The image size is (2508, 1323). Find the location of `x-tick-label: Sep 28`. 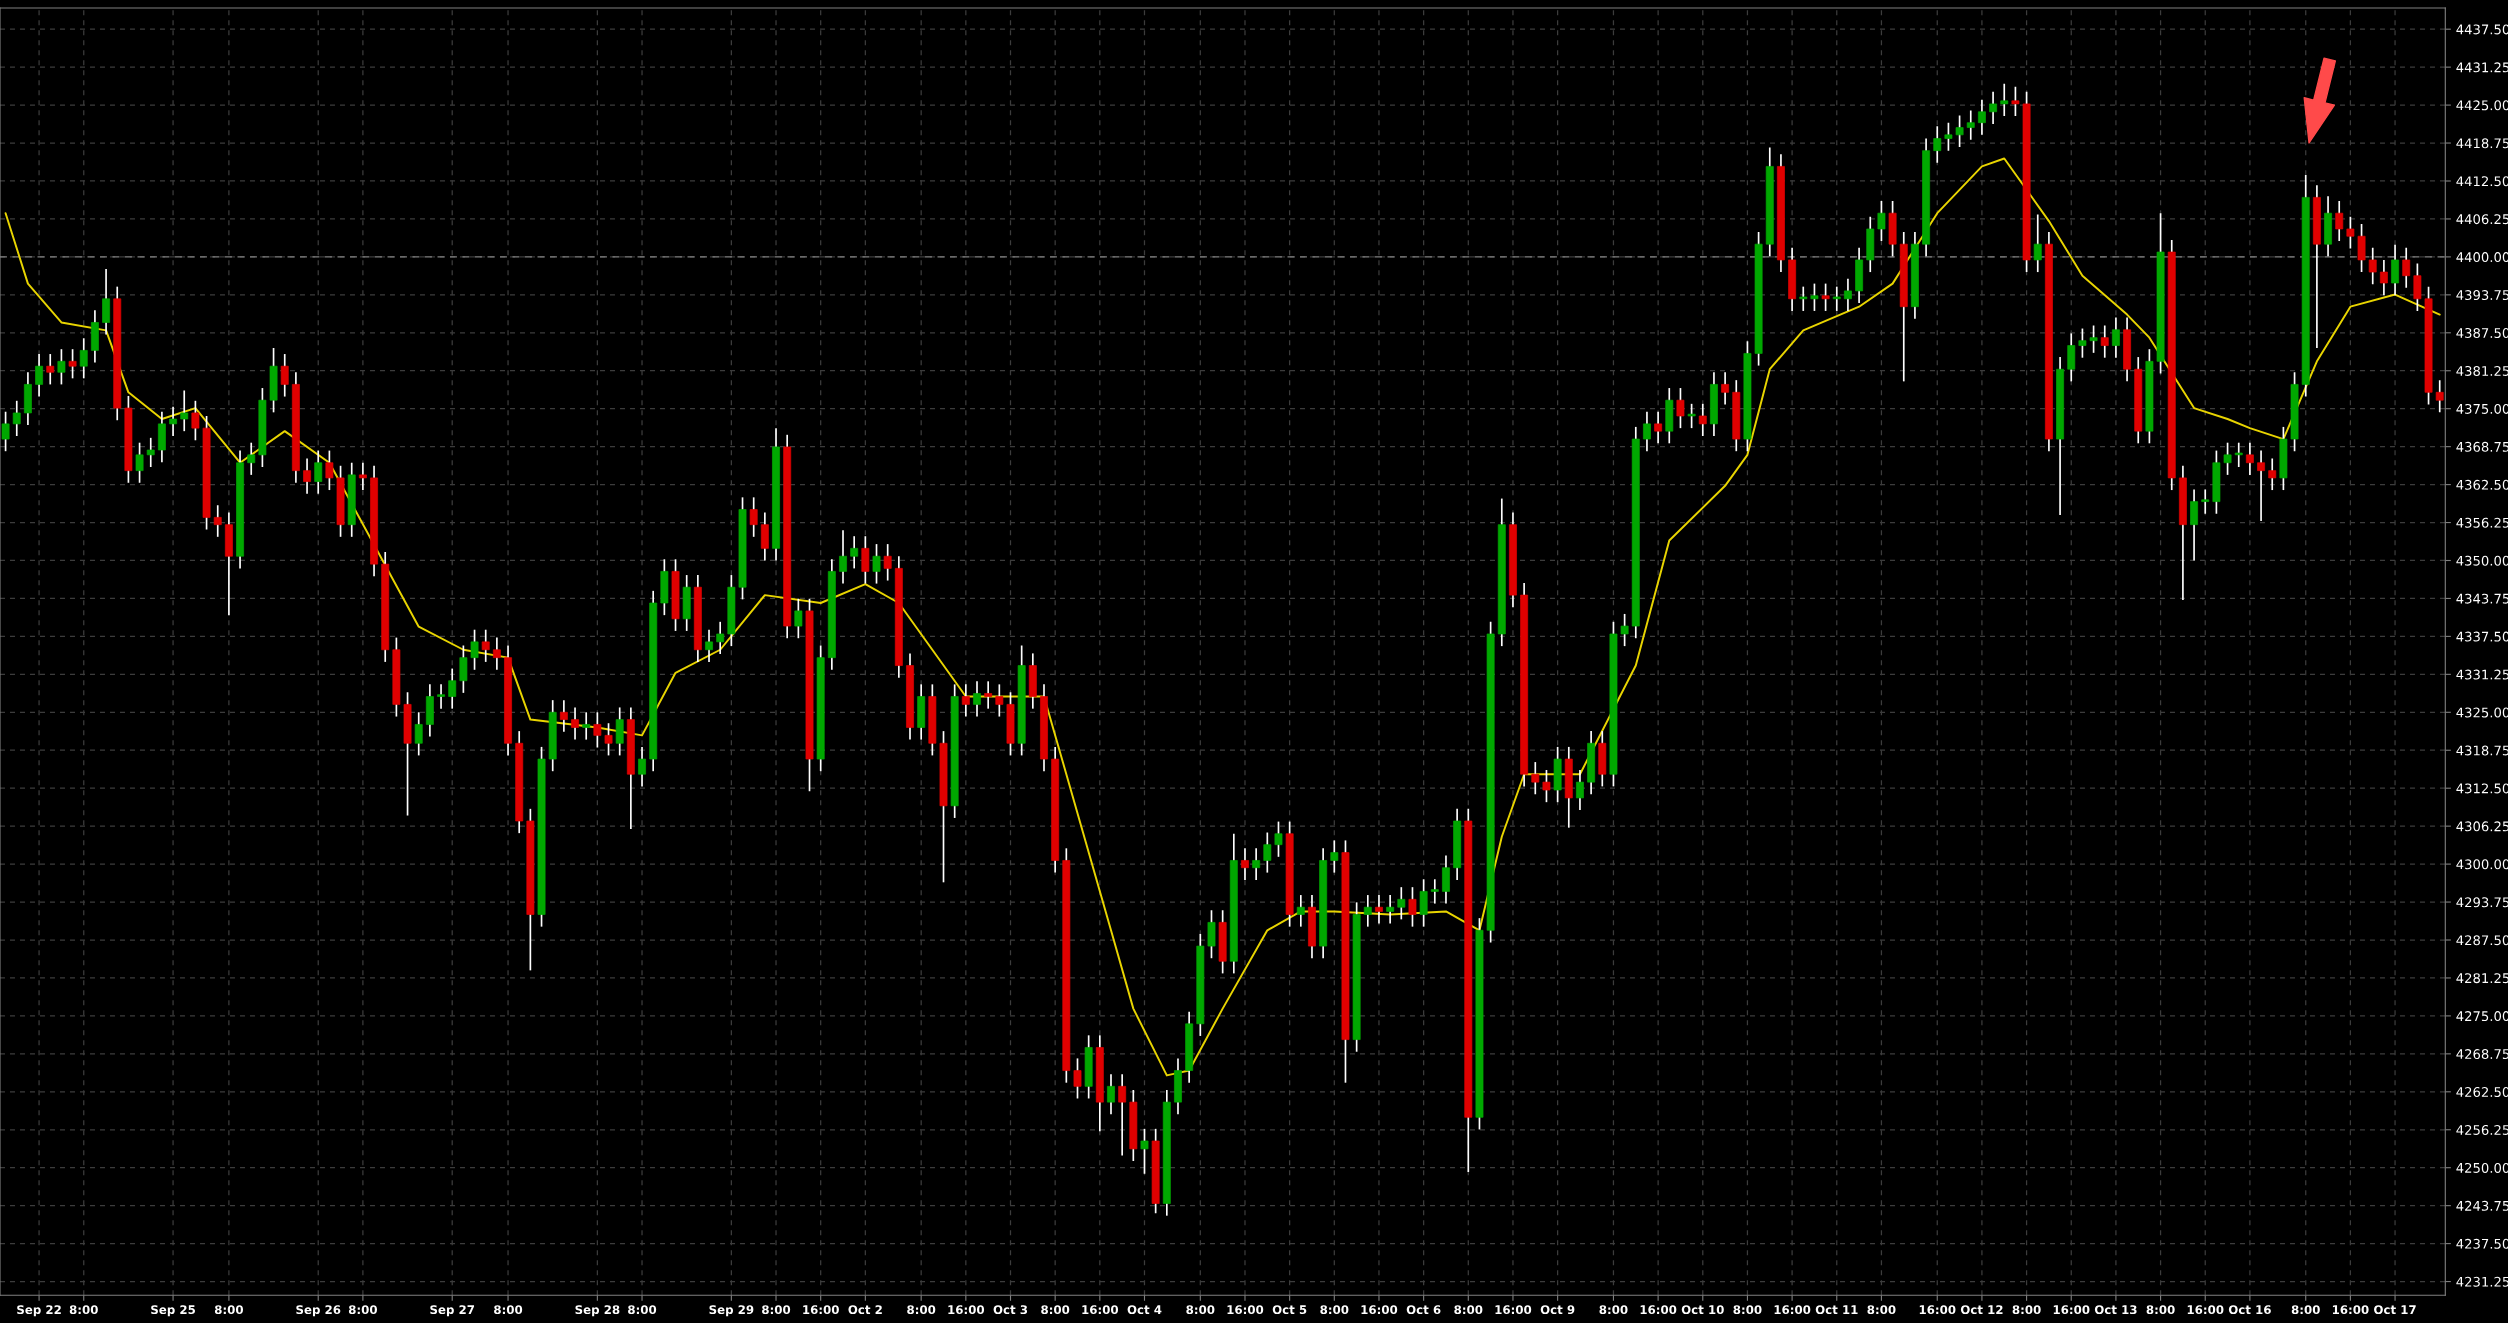

x-tick-label: Sep 28 is located at coordinates (597, 1311).